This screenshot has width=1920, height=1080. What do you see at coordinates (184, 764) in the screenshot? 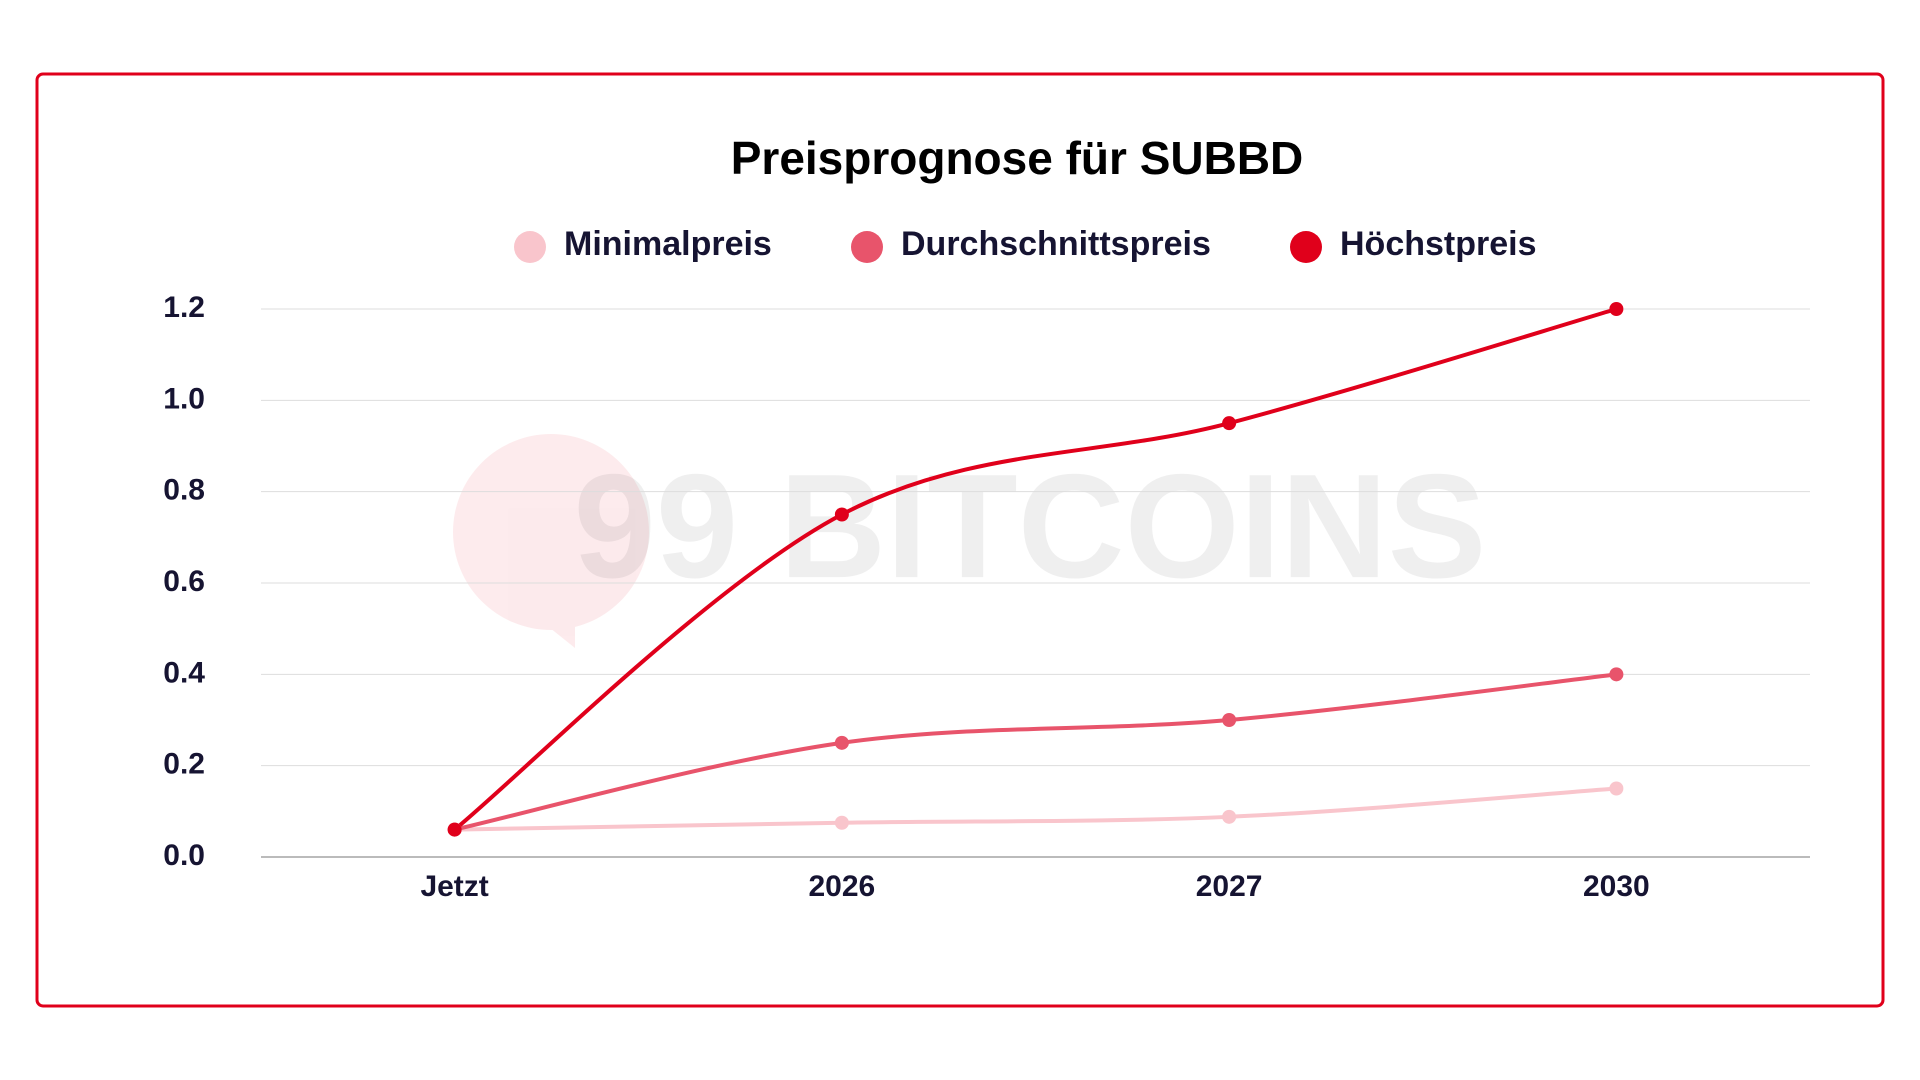
I see `y-tick-label: 0.2` at bounding box center [184, 764].